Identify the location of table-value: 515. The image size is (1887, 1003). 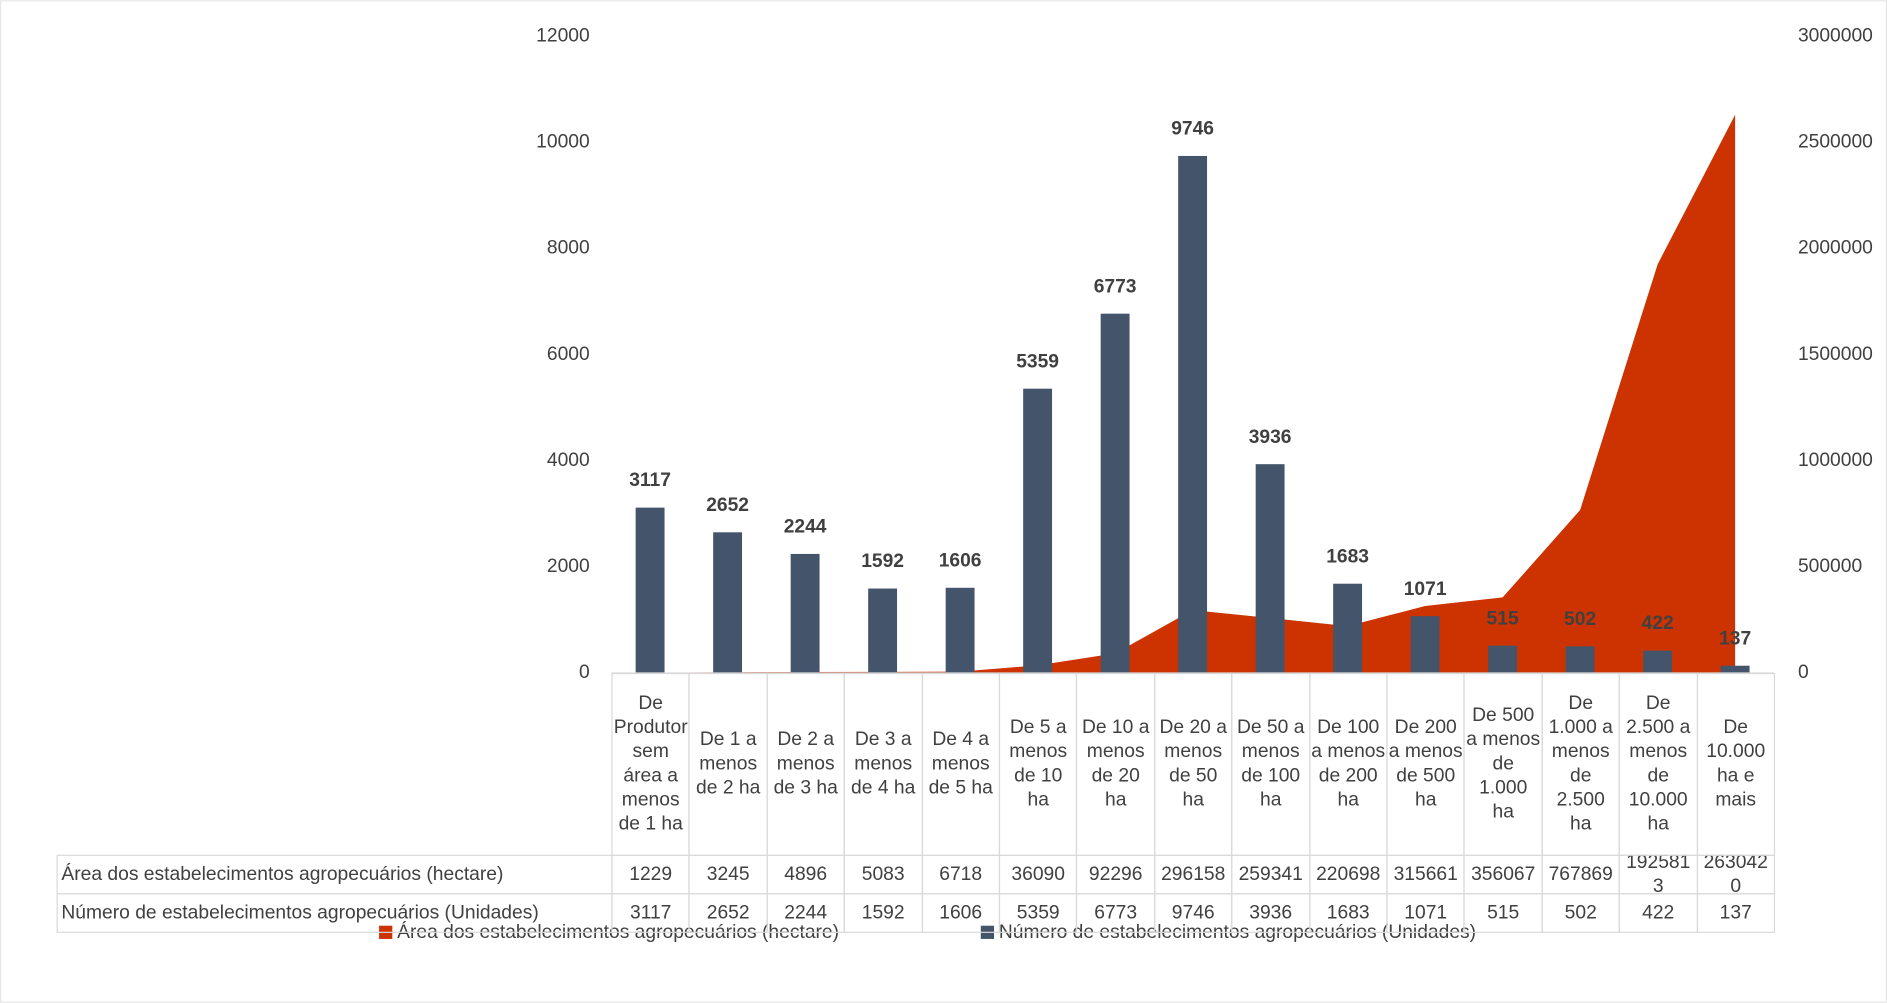
(1503, 913).